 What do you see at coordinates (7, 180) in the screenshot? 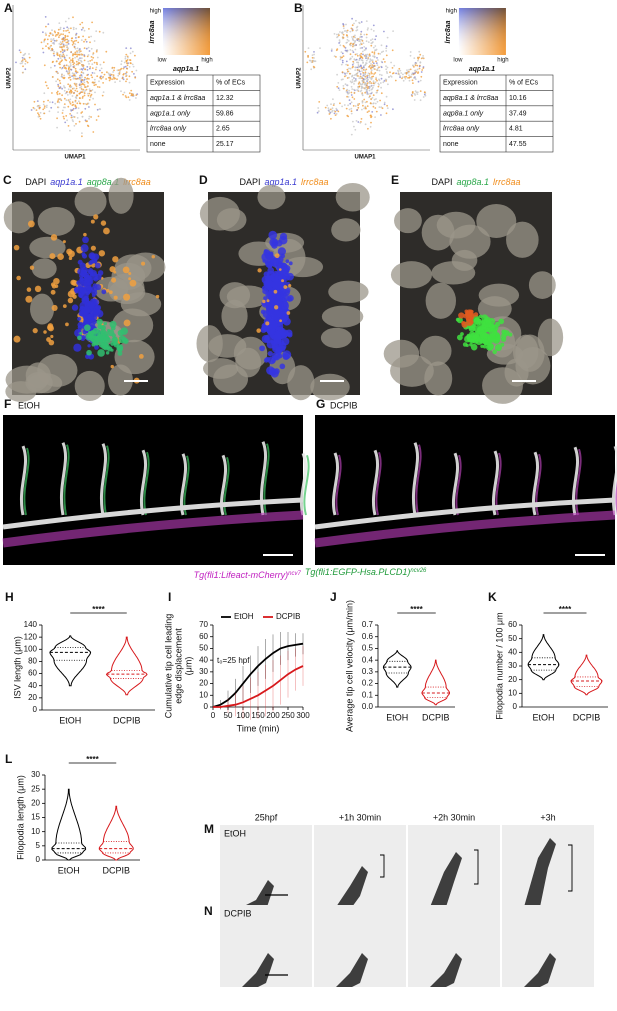
I see `panel-label: C` at bounding box center [7, 180].